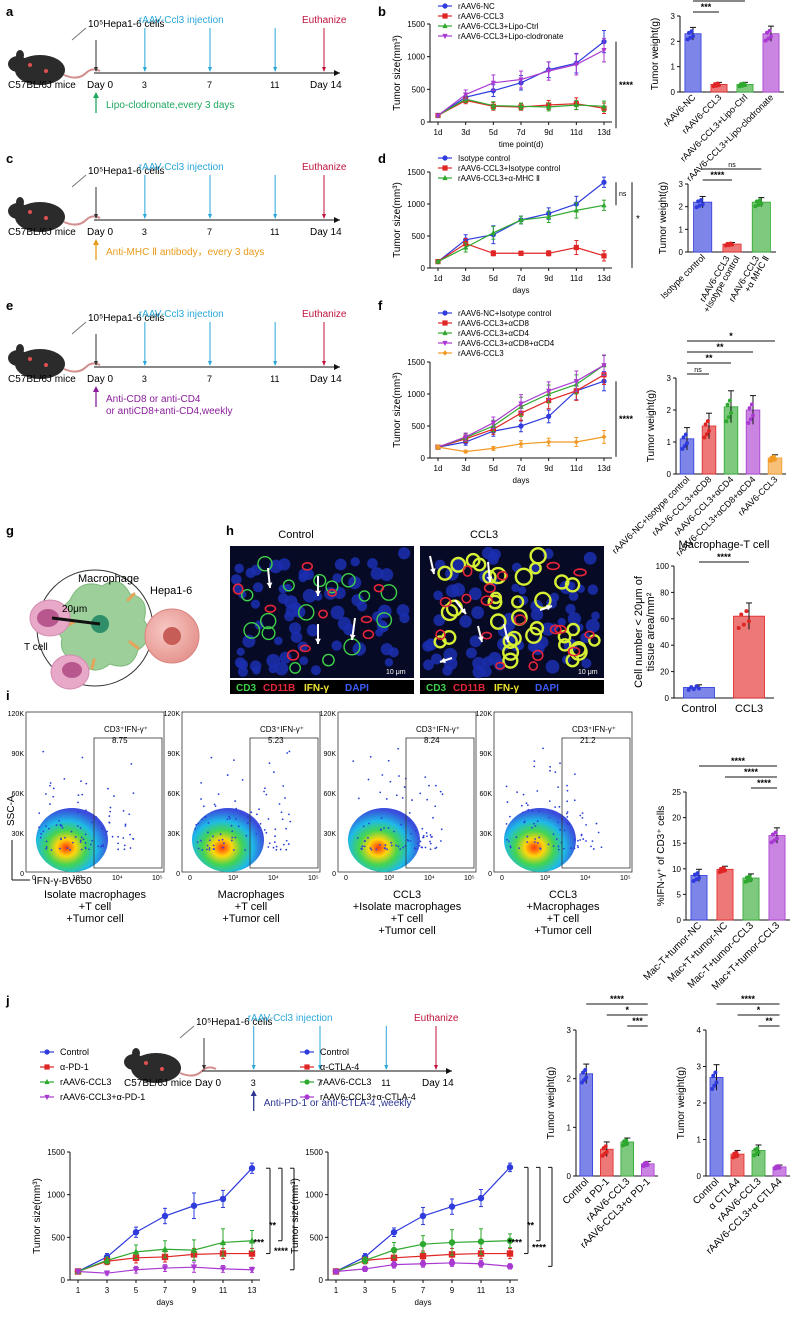 The image size is (796, 1343). What do you see at coordinates (563, 907) in the screenshot?
I see `condition-label: +Macrophages` at bounding box center [563, 907].